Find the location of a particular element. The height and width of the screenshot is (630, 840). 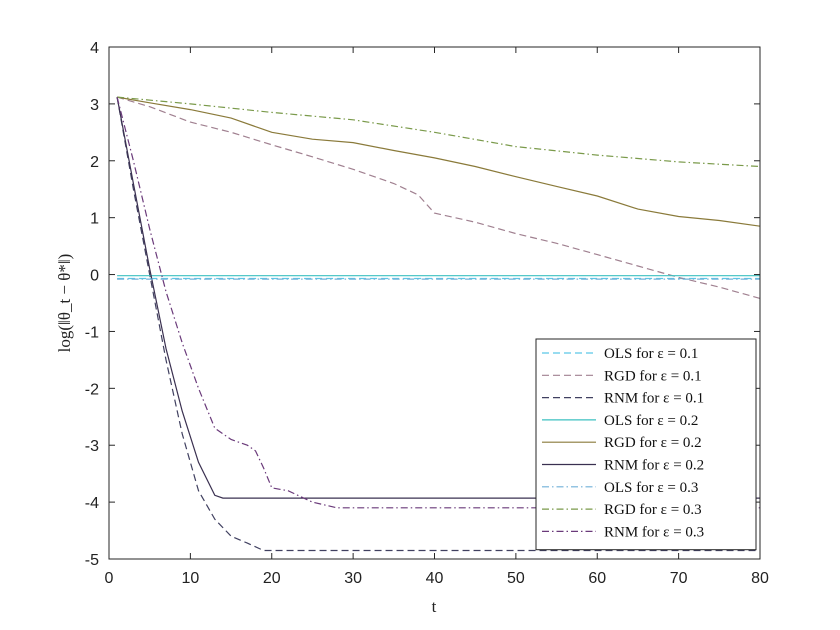

legend-label: OLS for ε = 0.2 is located at coordinates (651, 421).